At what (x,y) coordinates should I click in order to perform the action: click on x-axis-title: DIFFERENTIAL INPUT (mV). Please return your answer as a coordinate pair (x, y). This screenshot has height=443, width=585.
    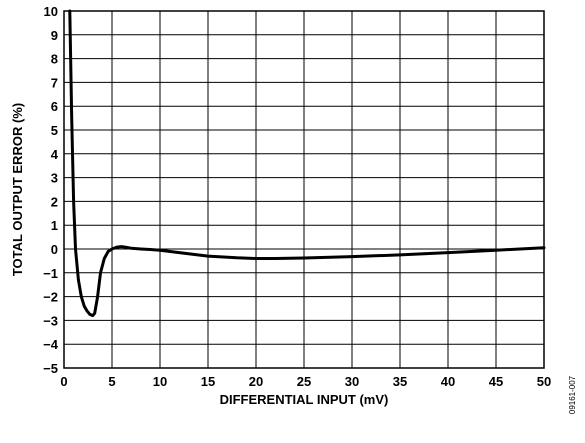
    Looking at the image, I should click on (304, 399).